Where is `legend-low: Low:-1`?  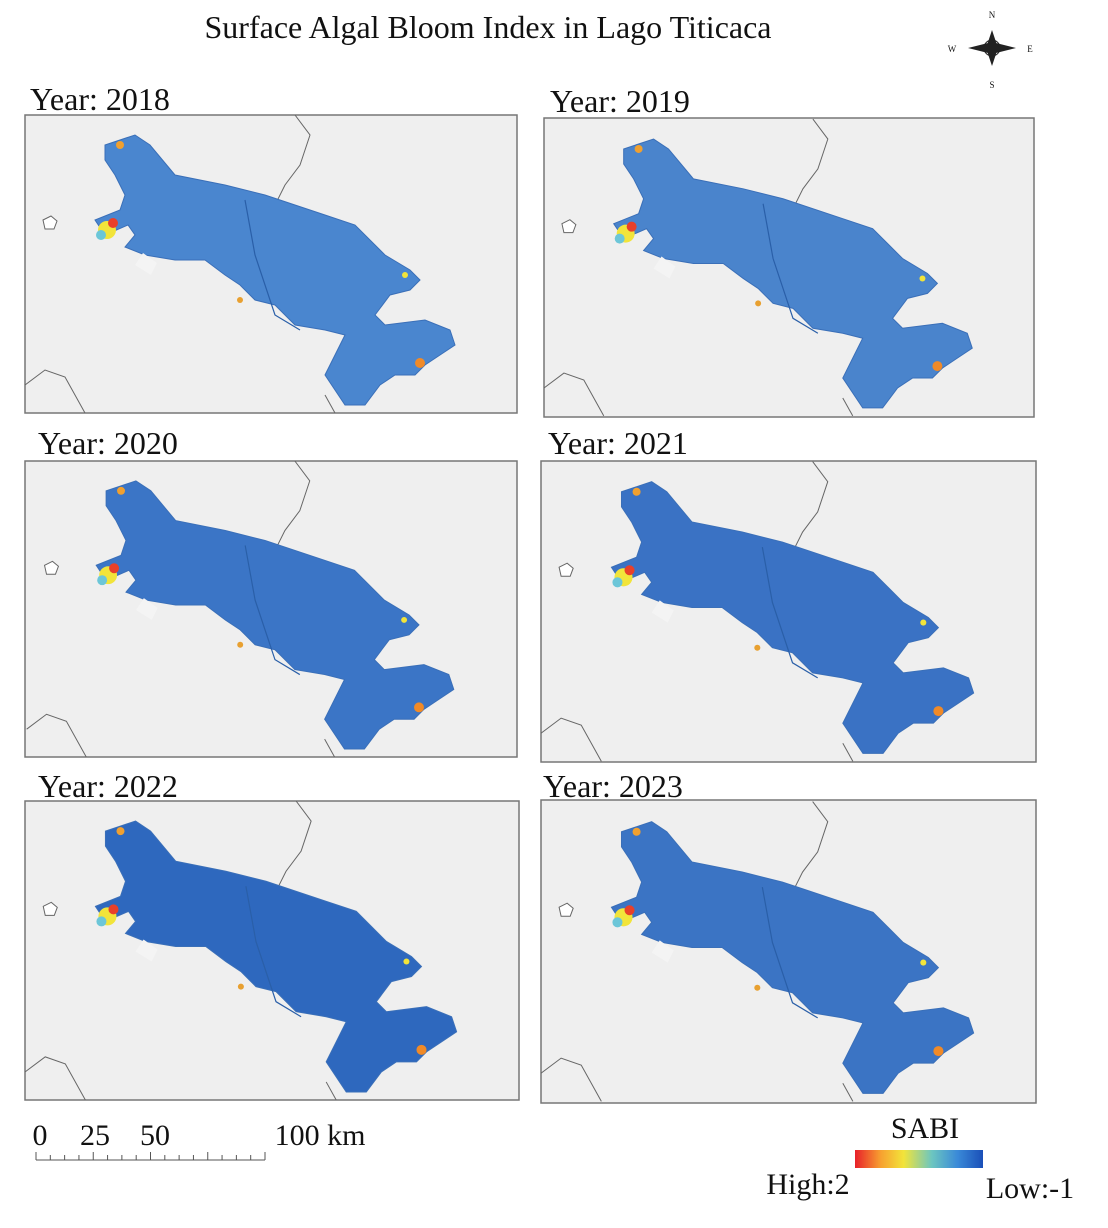
legend-low: Low:-1 is located at coordinates (1030, 1188).